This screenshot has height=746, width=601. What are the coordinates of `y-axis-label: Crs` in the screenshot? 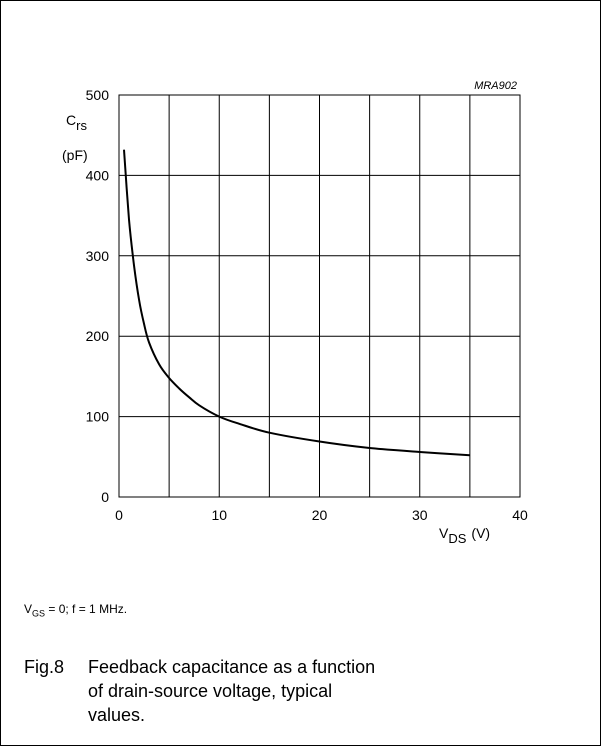 It's located at (76, 122).